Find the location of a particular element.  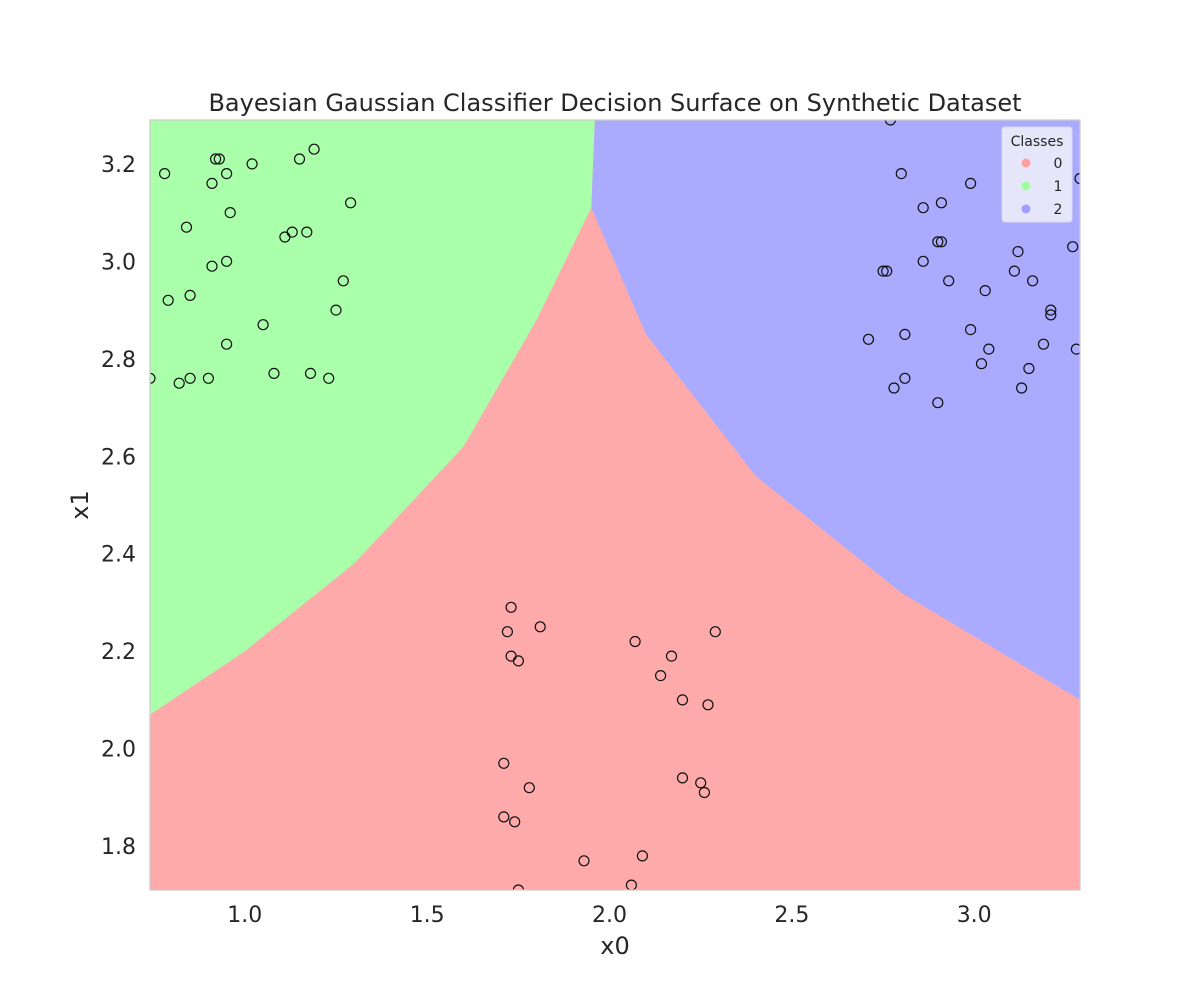

legend: Classes 0 1 2 is located at coordinates (1037, 174).